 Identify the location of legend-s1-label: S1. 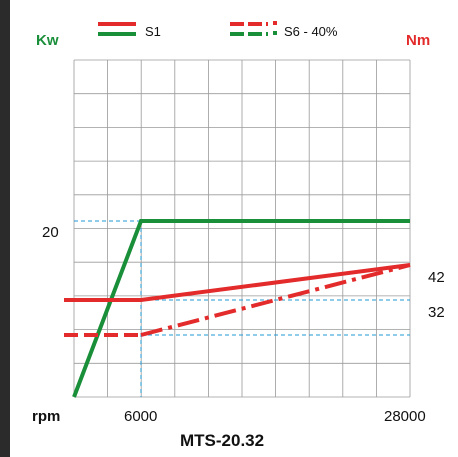
(153, 31).